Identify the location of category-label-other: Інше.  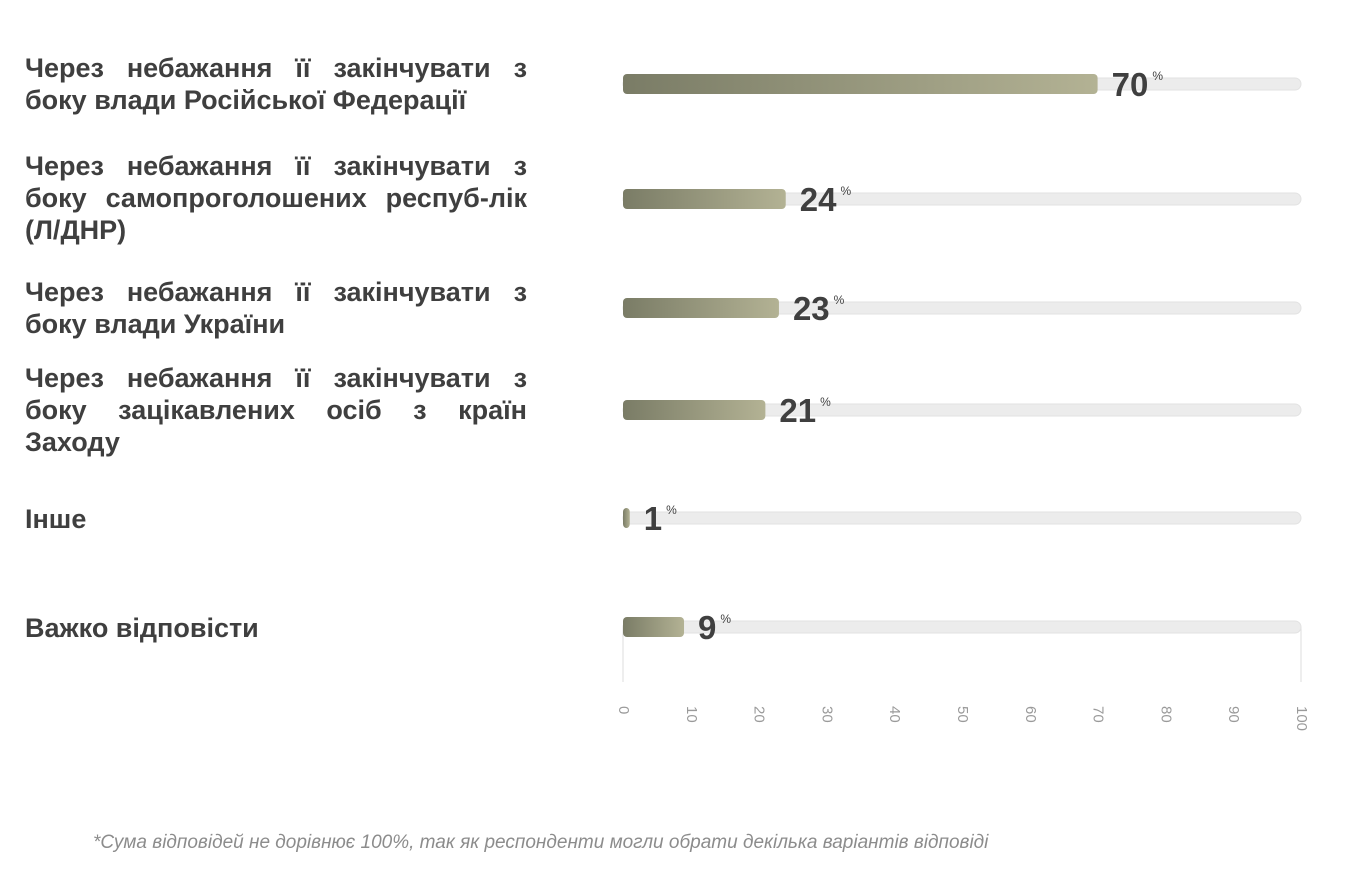
(56, 519).